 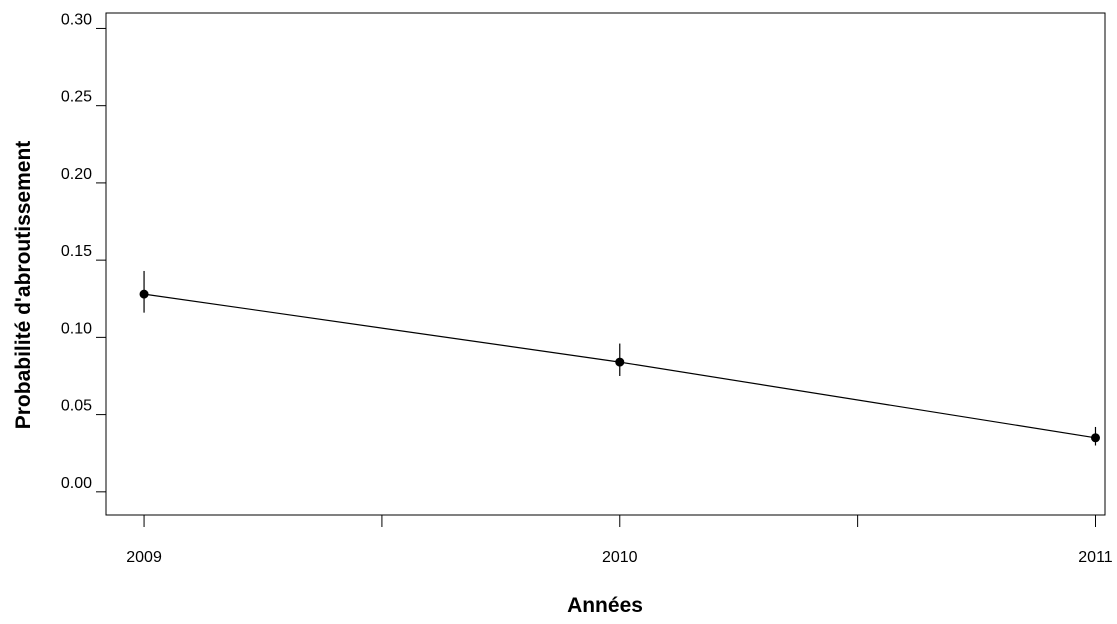 What do you see at coordinates (605, 605) in the screenshot?
I see `x-axis-title: Années` at bounding box center [605, 605].